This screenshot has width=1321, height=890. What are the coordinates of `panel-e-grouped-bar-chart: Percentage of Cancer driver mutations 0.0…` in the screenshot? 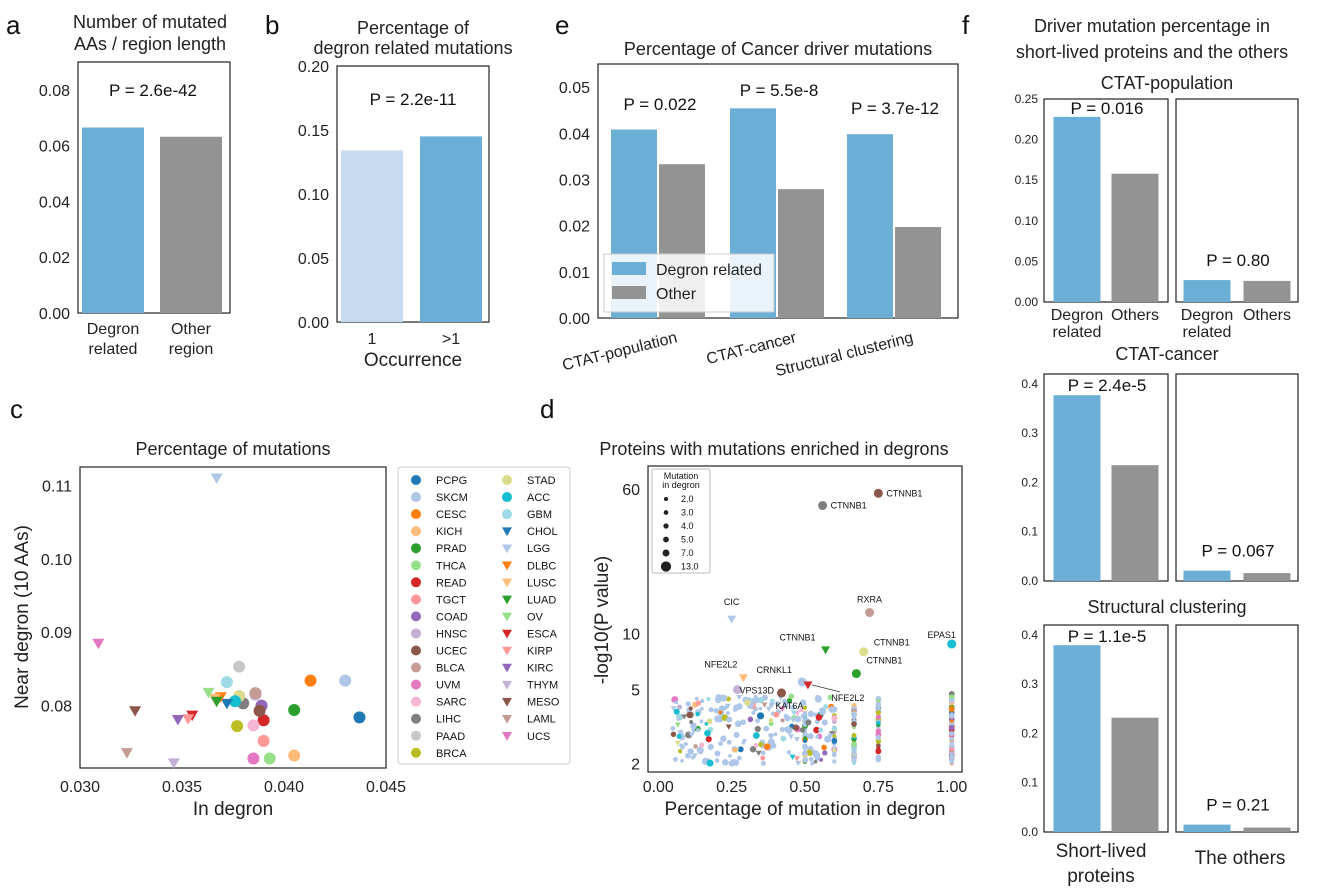 It's located at (759, 209).